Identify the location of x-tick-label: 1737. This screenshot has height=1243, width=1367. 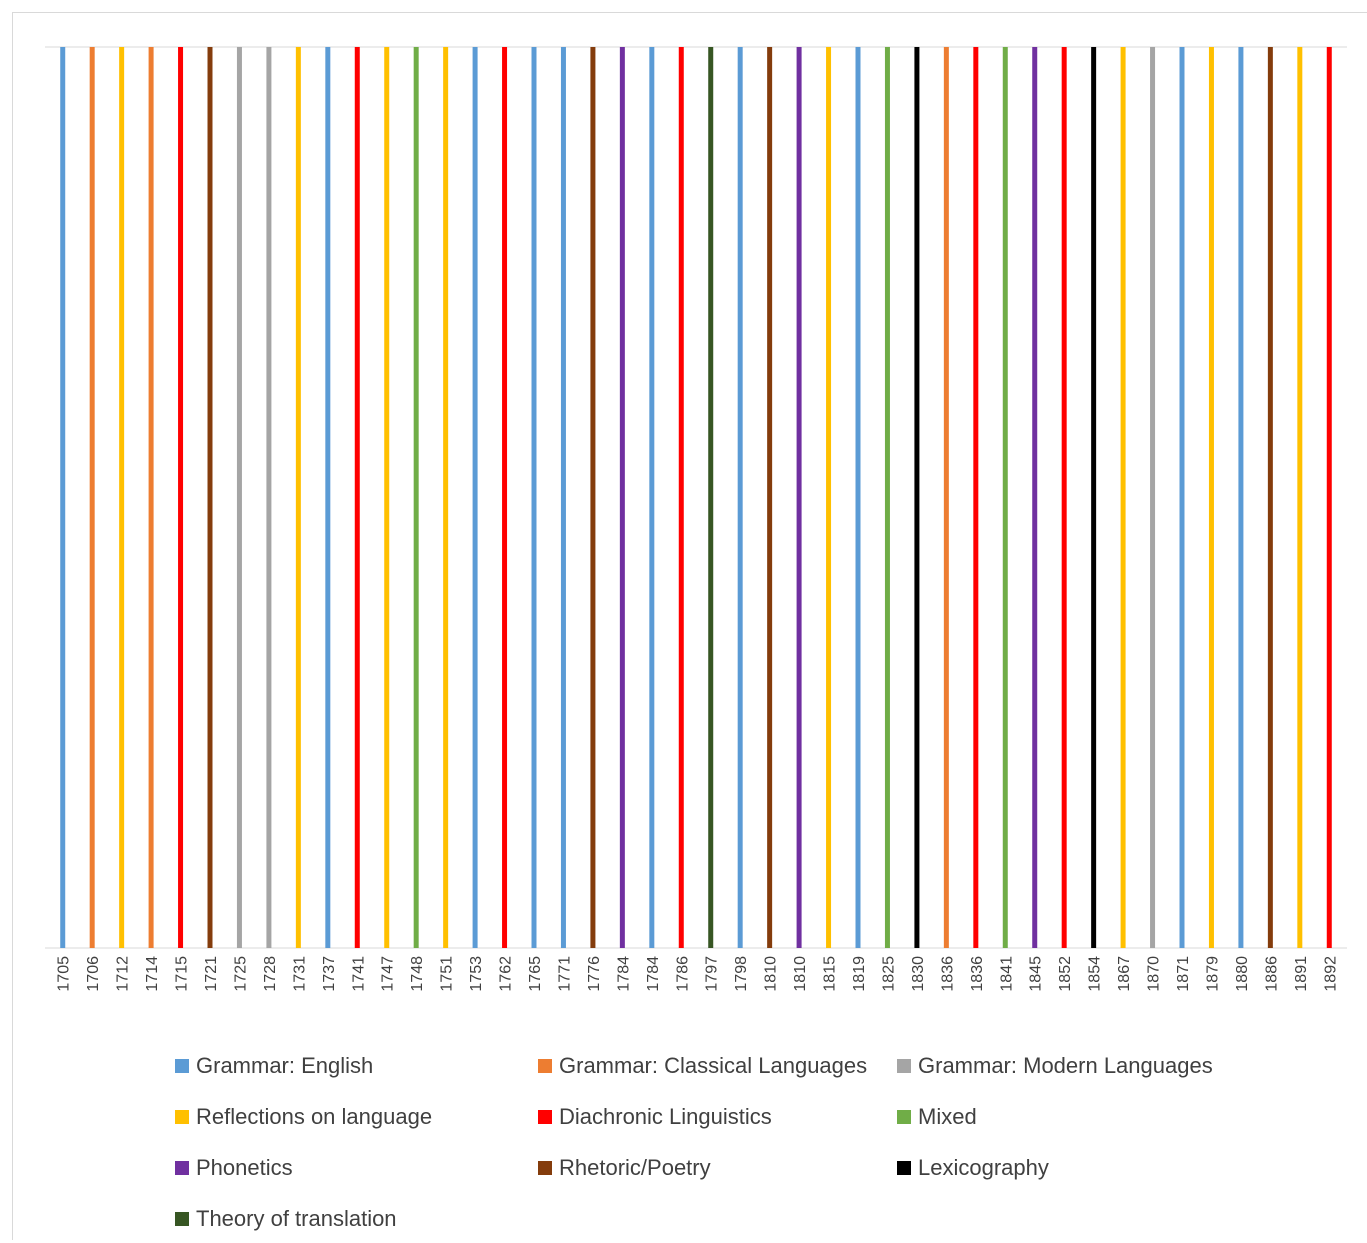
(329, 974).